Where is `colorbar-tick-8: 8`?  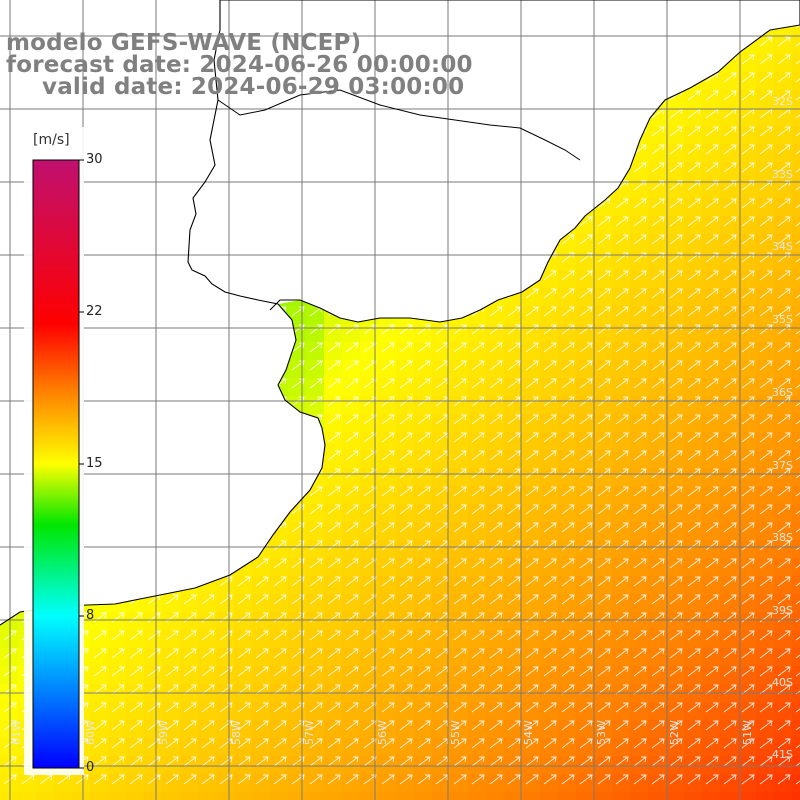 colorbar-tick-8: 8 is located at coordinates (90, 615).